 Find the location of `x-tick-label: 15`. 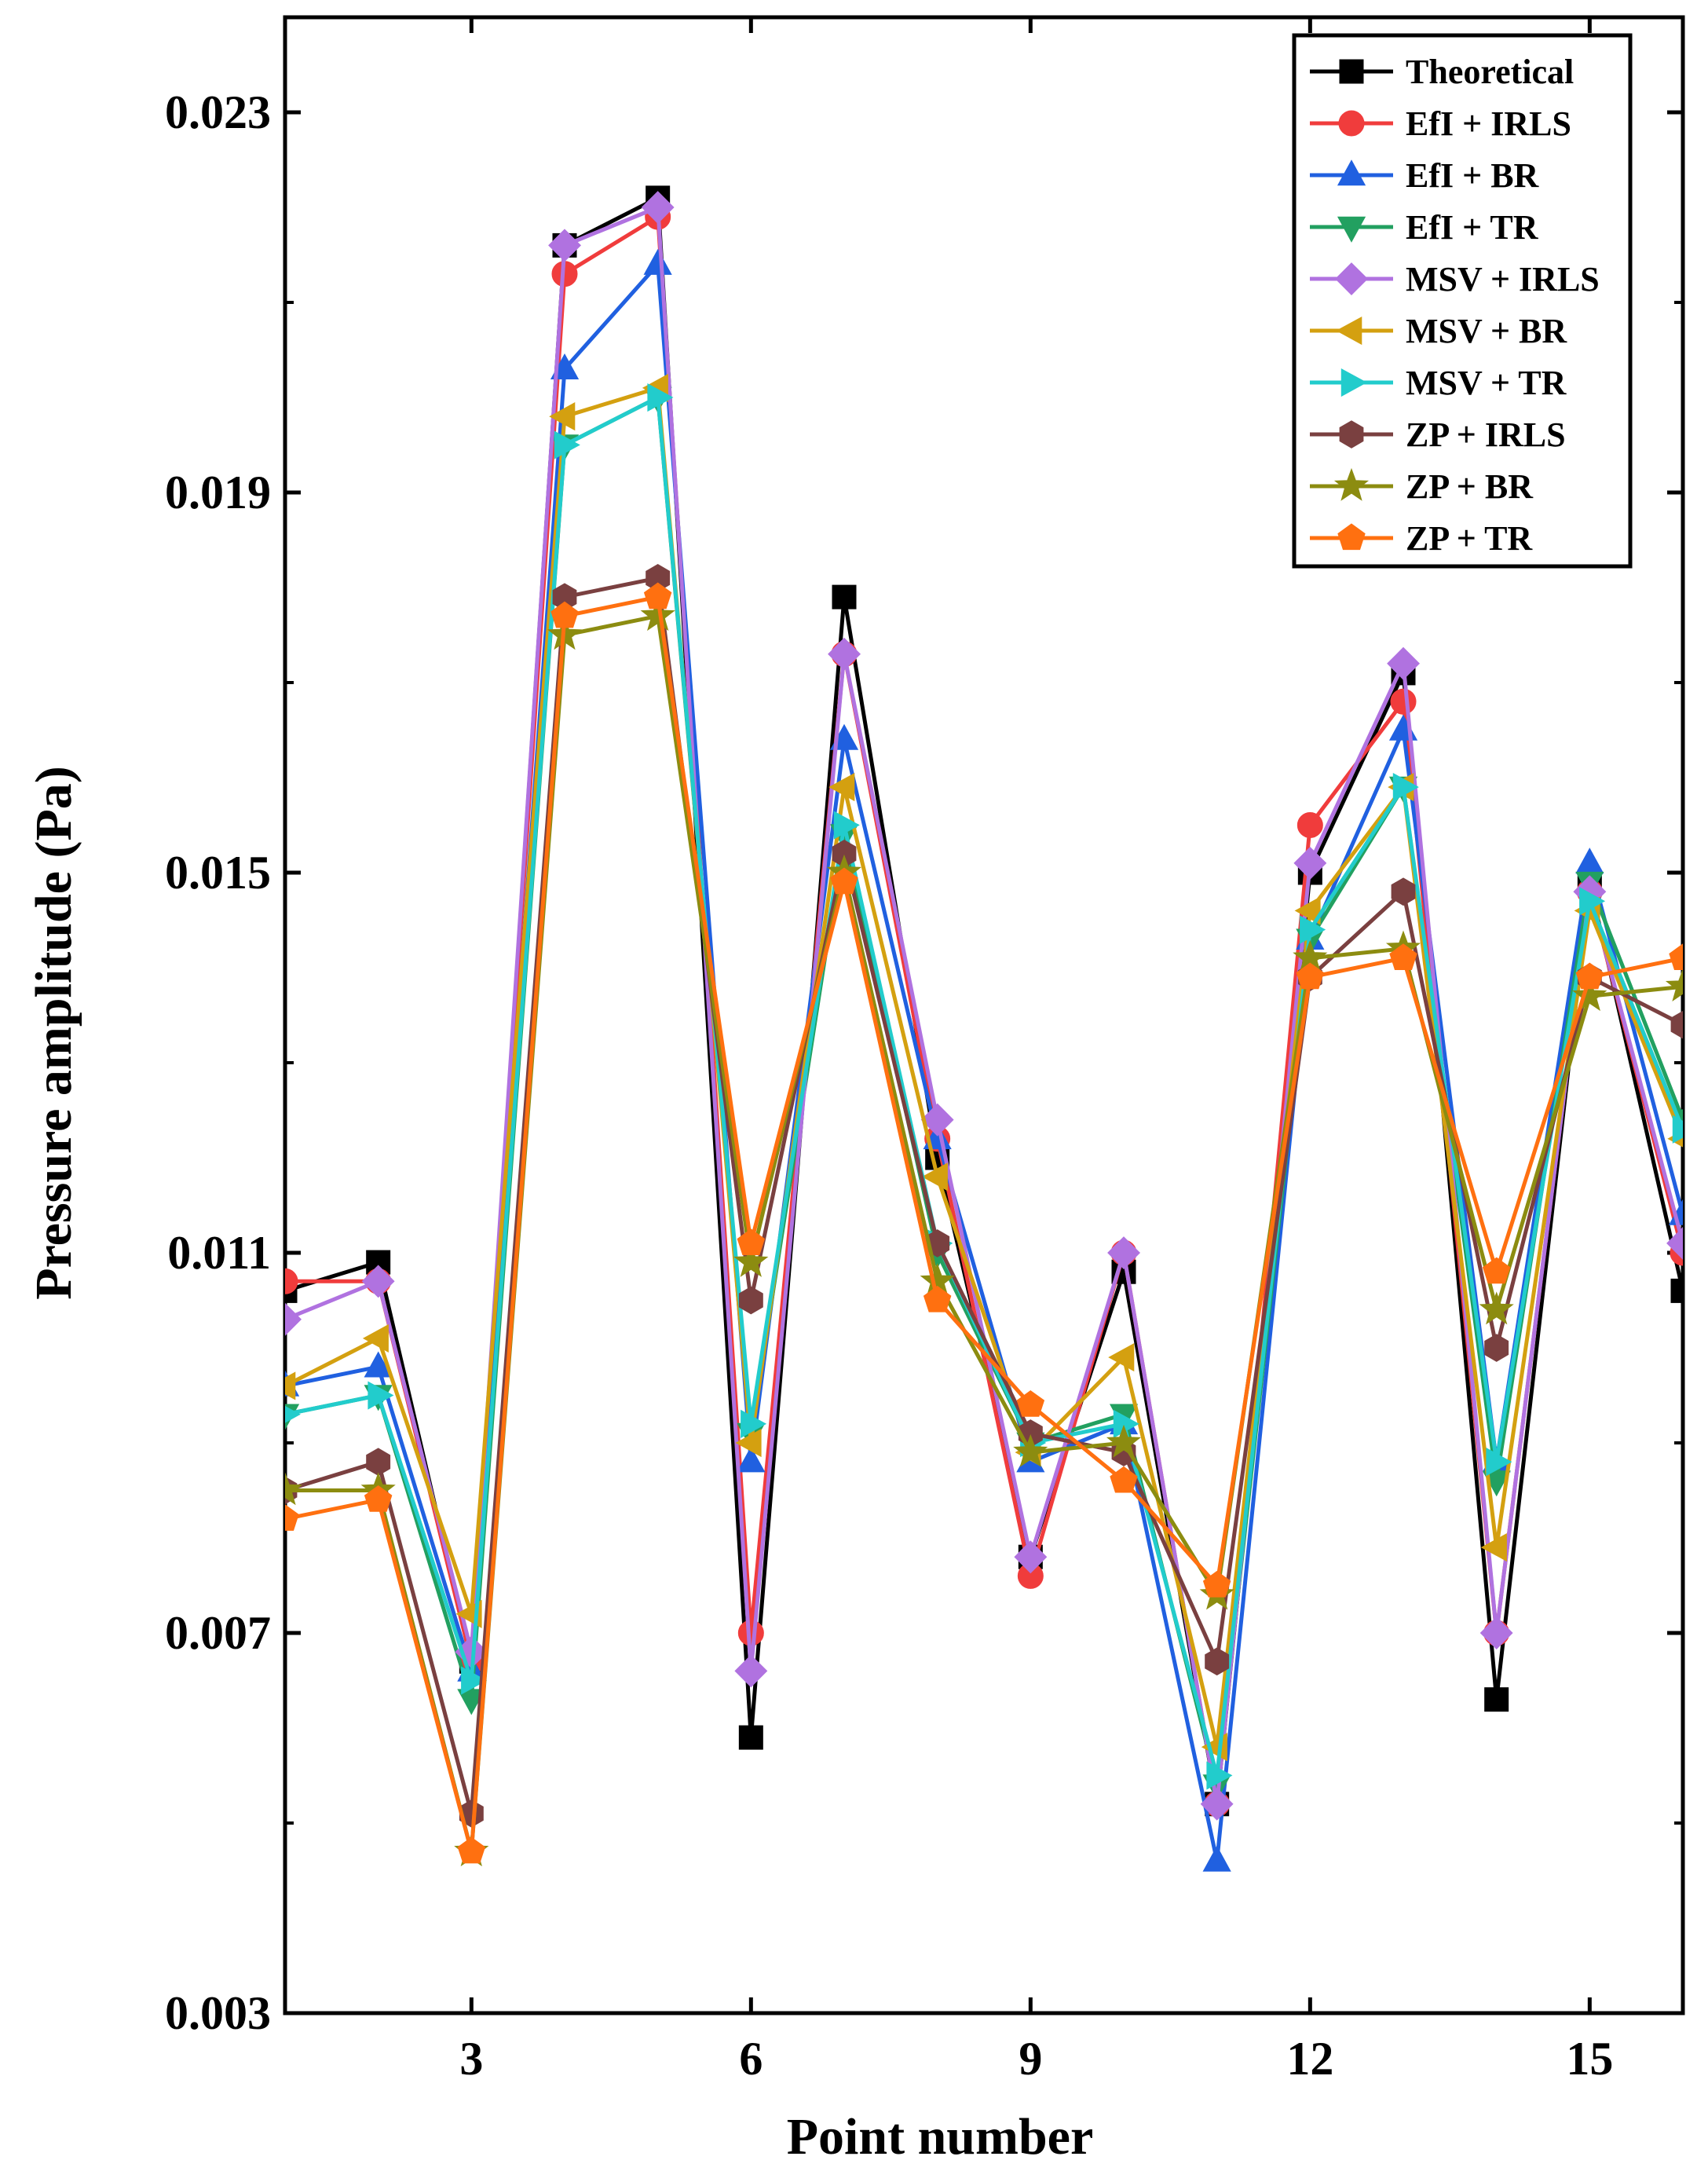

x-tick-label: 15 is located at coordinates (1590, 2059).